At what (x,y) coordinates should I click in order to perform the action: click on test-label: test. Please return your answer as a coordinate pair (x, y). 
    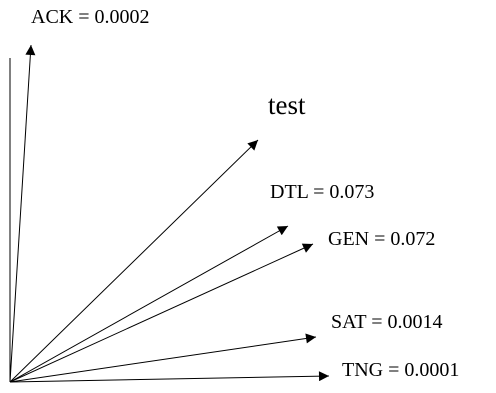
    Looking at the image, I should click on (287, 105).